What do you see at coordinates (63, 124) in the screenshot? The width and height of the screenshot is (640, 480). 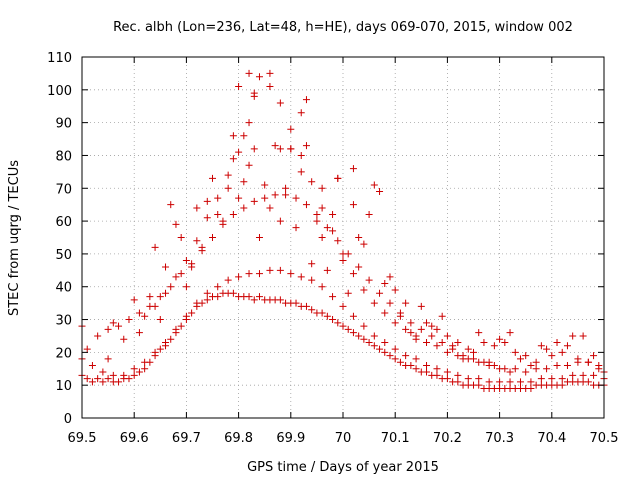 I see `y-tick-label: 90` at bounding box center [63, 124].